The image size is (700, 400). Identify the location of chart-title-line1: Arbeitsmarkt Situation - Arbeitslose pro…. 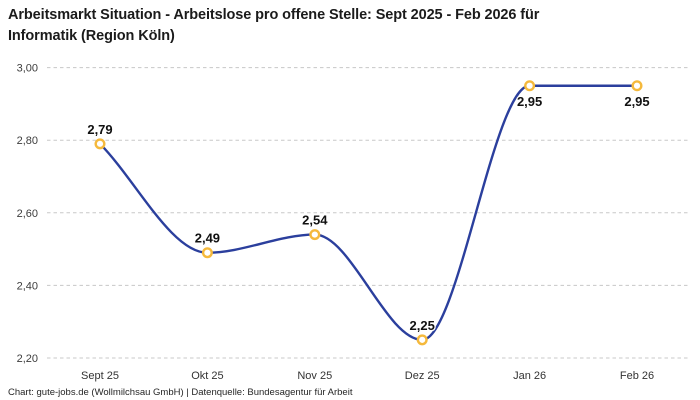
(274, 15).